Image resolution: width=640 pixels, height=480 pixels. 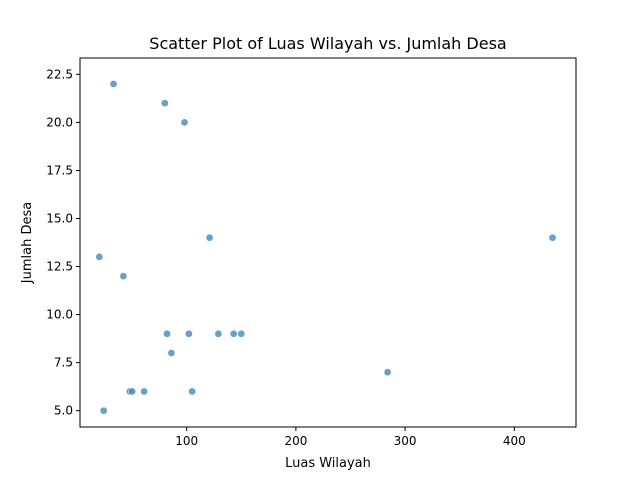 What do you see at coordinates (63, 363) in the screenshot?
I see `y-tick-label: 7.5` at bounding box center [63, 363].